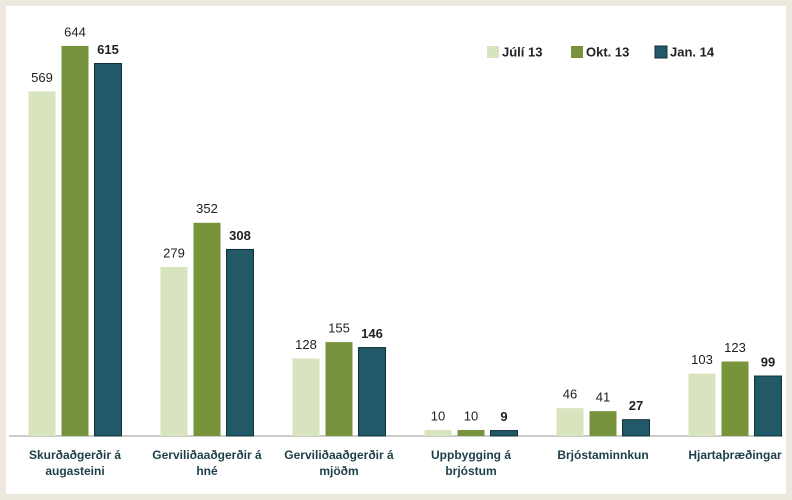 This screenshot has height=500, width=792. What do you see at coordinates (603, 397) in the screenshot?
I see `data-label: 41` at bounding box center [603, 397].